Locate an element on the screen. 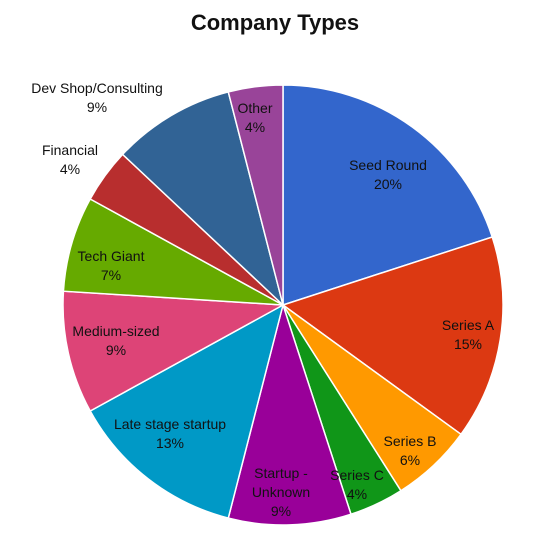  slice-label-other: Other 4% is located at coordinates (254, 117).